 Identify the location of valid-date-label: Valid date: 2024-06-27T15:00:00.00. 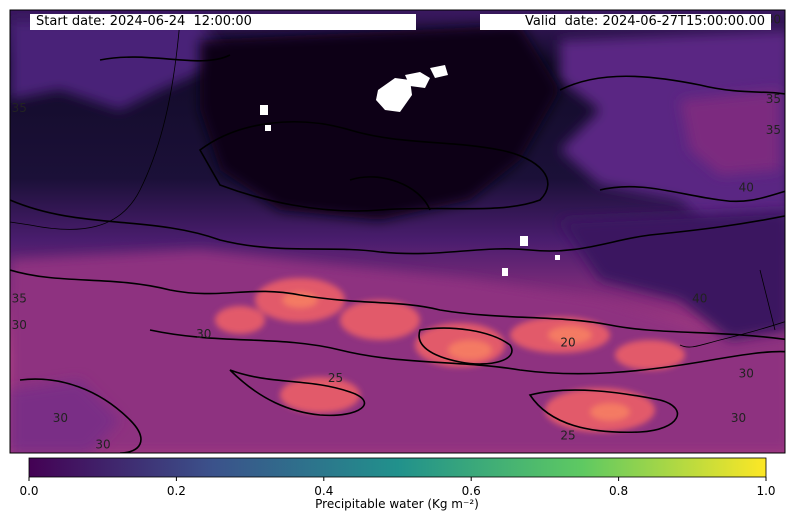
(625, 22).